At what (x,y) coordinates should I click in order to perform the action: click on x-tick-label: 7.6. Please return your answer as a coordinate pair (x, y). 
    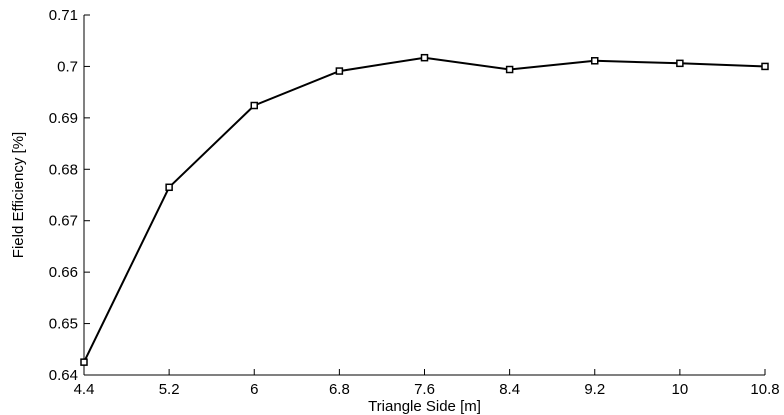
    Looking at the image, I should click on (424, 389).